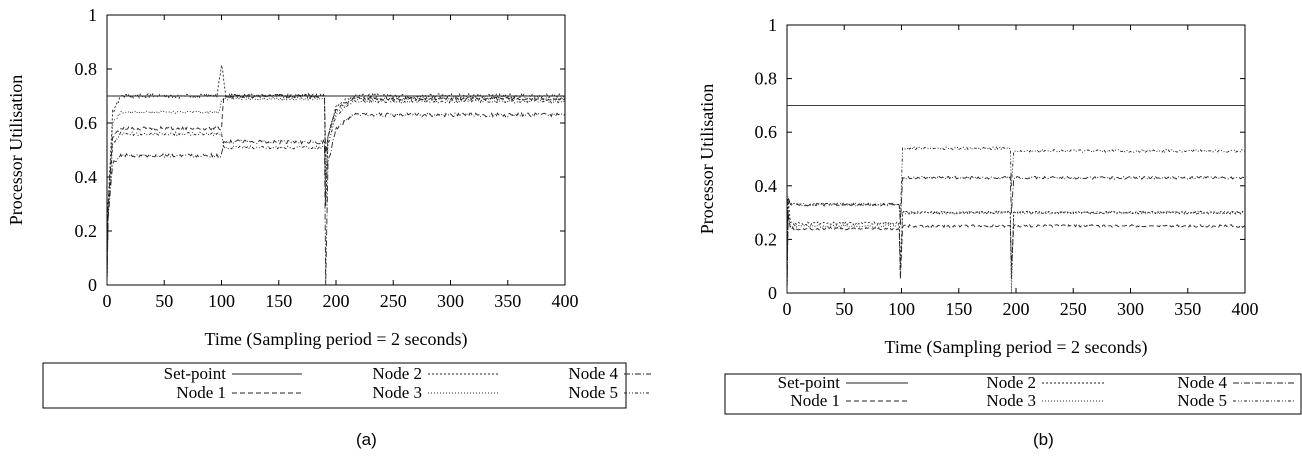 This screenshot has width=1302, height=459. Describe the element at coordinates (1043, 439) in the screenshot. I see `caption-b: (b)` at that location.